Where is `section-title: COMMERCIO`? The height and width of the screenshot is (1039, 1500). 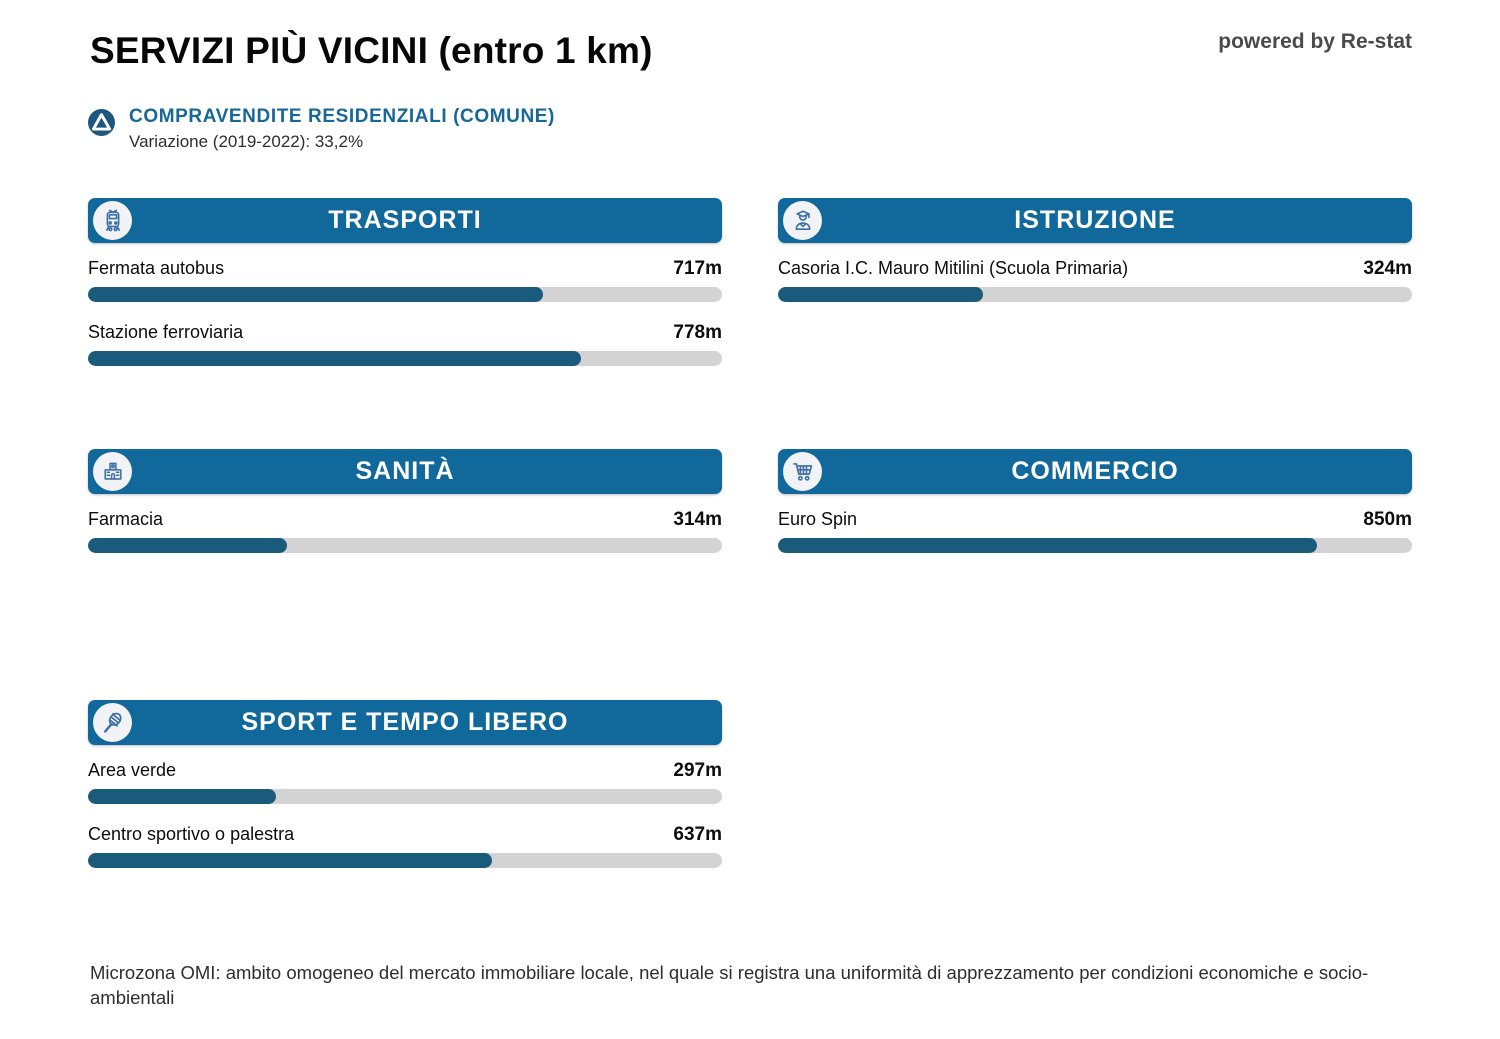
section-title: COMMERCIO is located at coordinates (1095, 471).